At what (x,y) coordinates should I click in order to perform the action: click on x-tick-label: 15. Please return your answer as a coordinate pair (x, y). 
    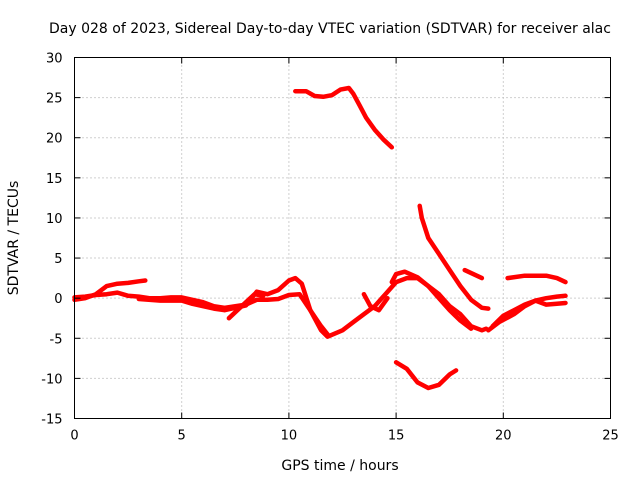
    Looking at the image, I should click on (396, 436).